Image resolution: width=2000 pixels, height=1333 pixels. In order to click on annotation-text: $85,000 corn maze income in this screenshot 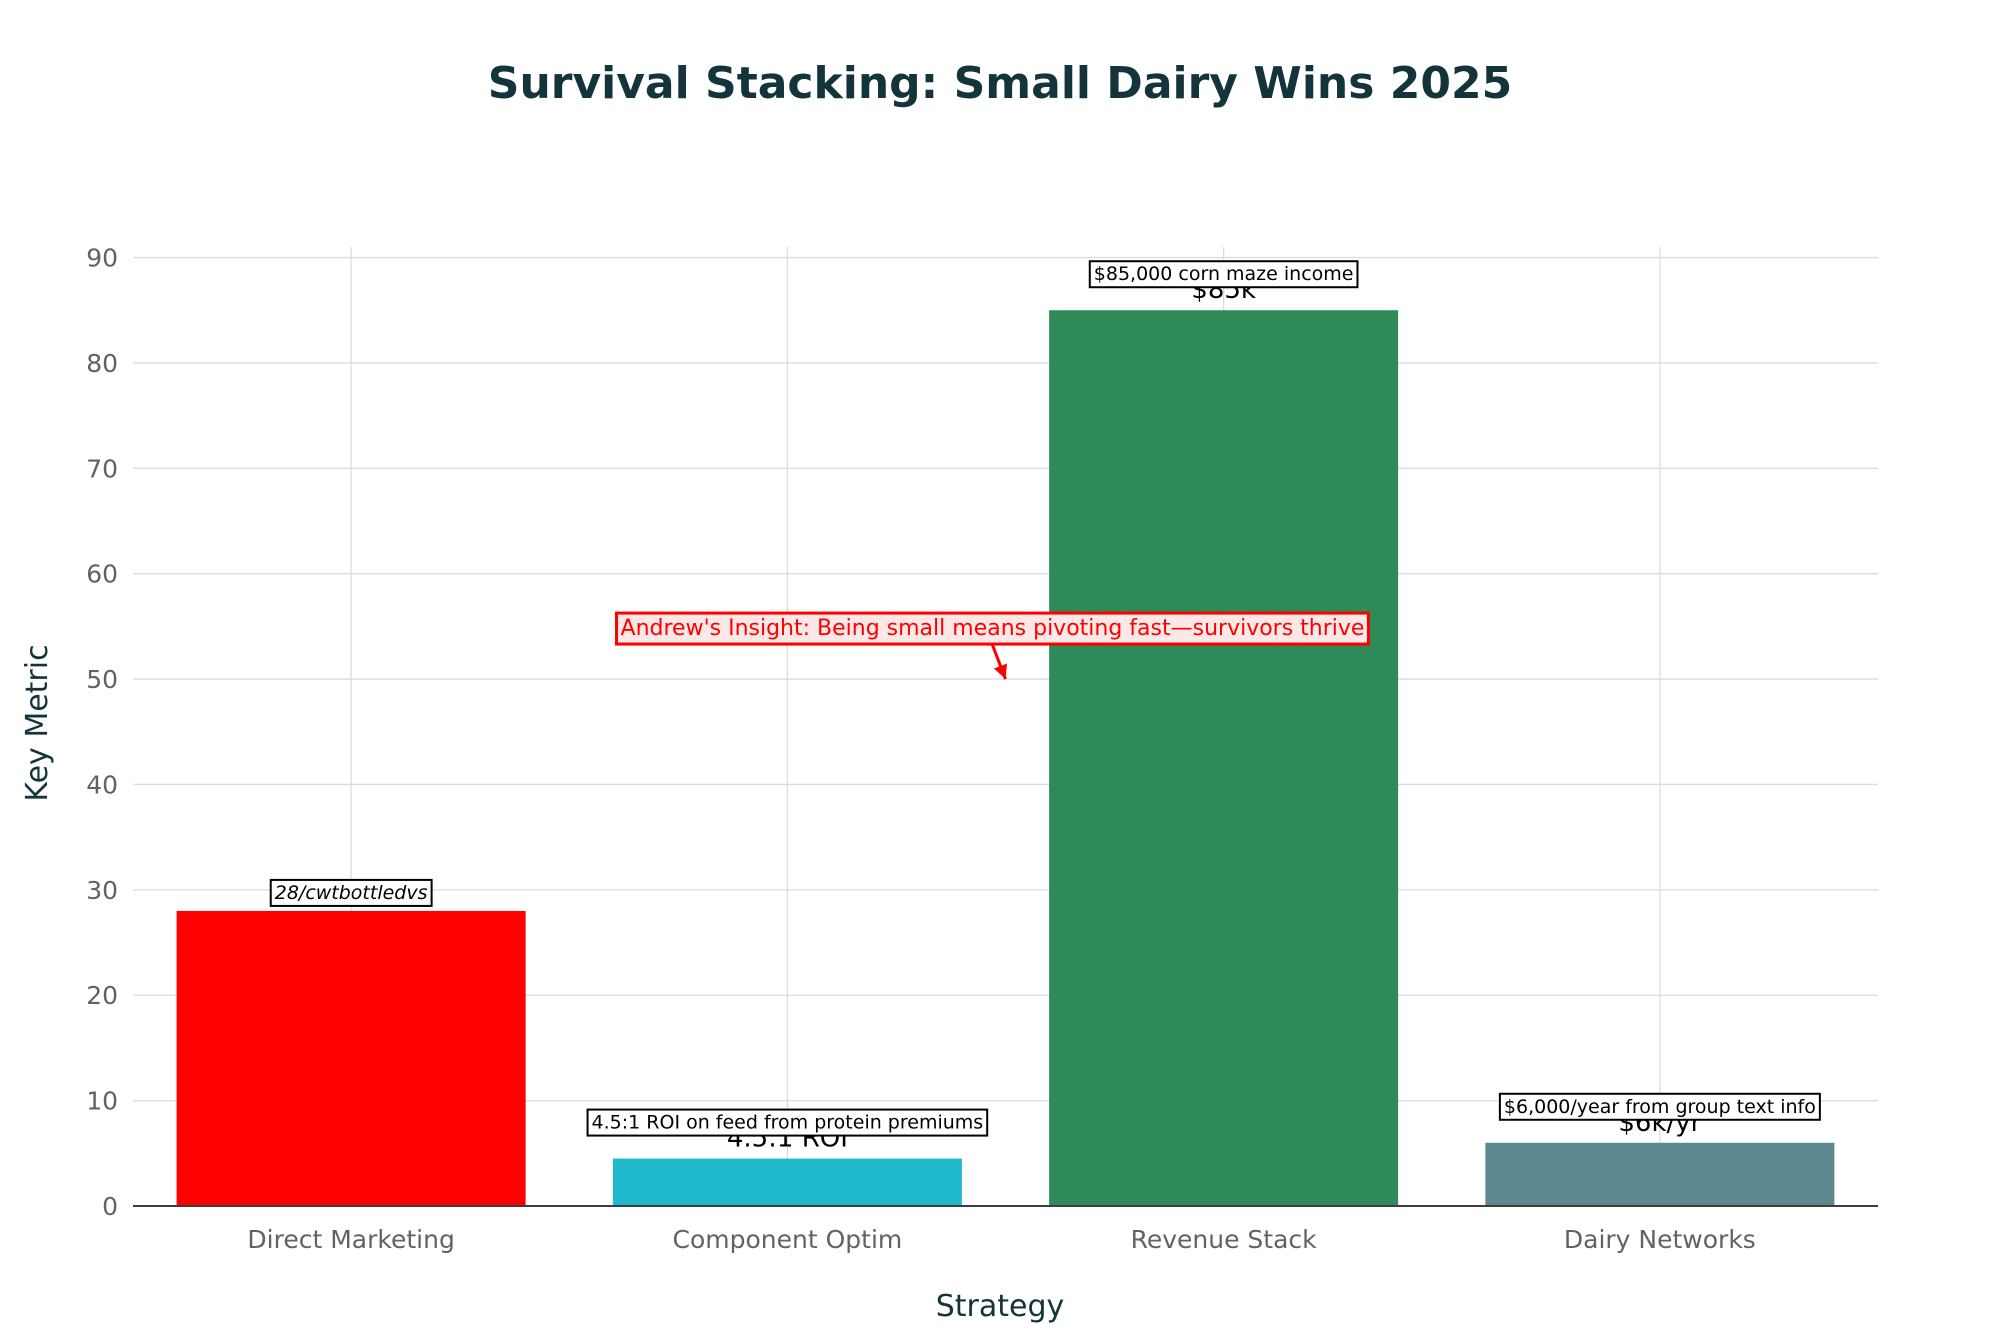, I will do `click(1224, 274)`.